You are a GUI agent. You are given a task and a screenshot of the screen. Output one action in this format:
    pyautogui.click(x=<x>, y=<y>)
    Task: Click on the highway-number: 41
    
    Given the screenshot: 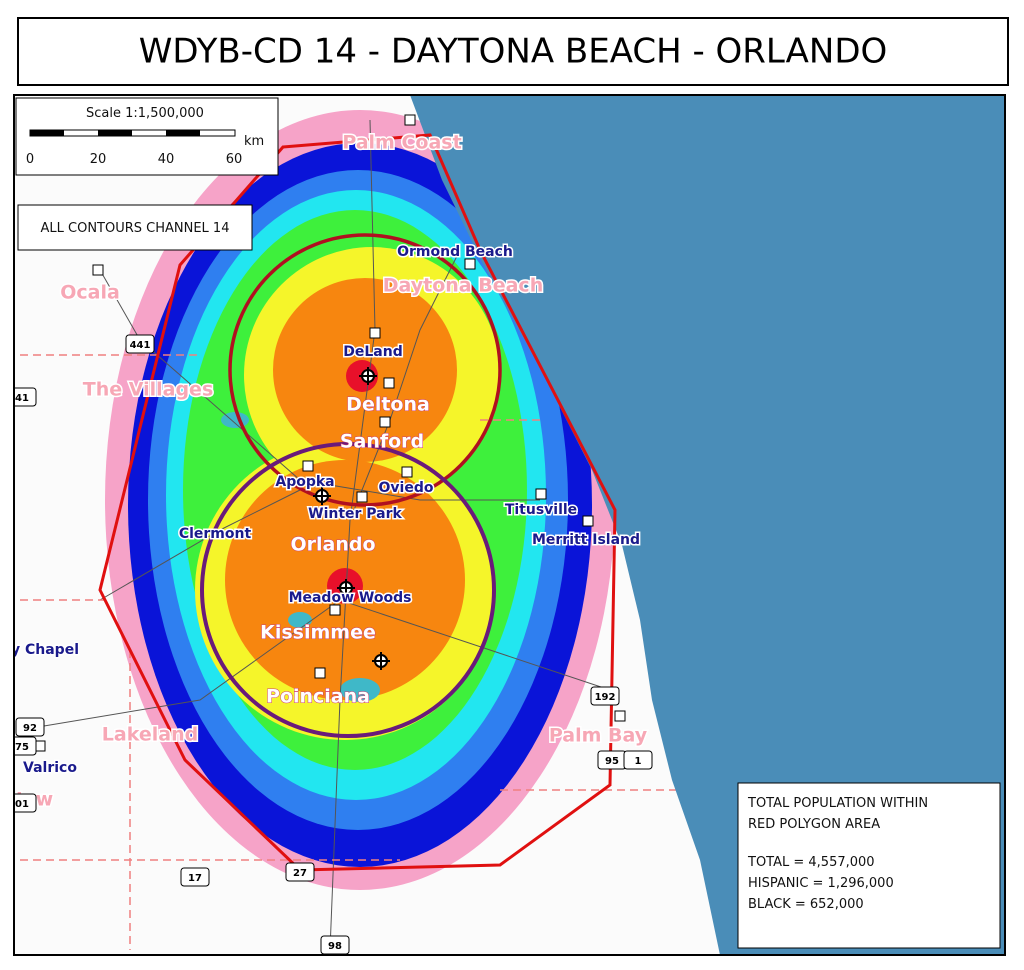 What is the action you would take?
    pyautogui.click(x=22, y=398)
    